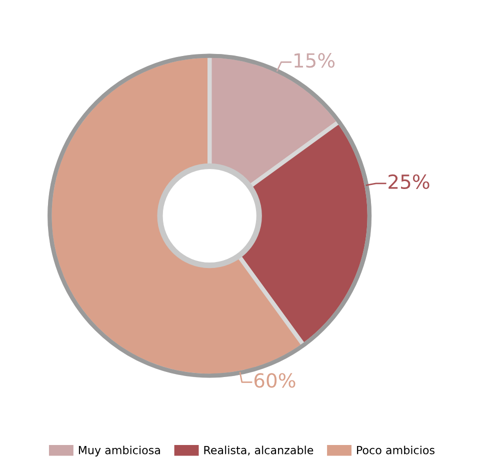 The image size is (484, 462). Describe the element at coordinates (119, 451) in the screenshot. I see `legend-label: Muy ambiciosa` at that location.